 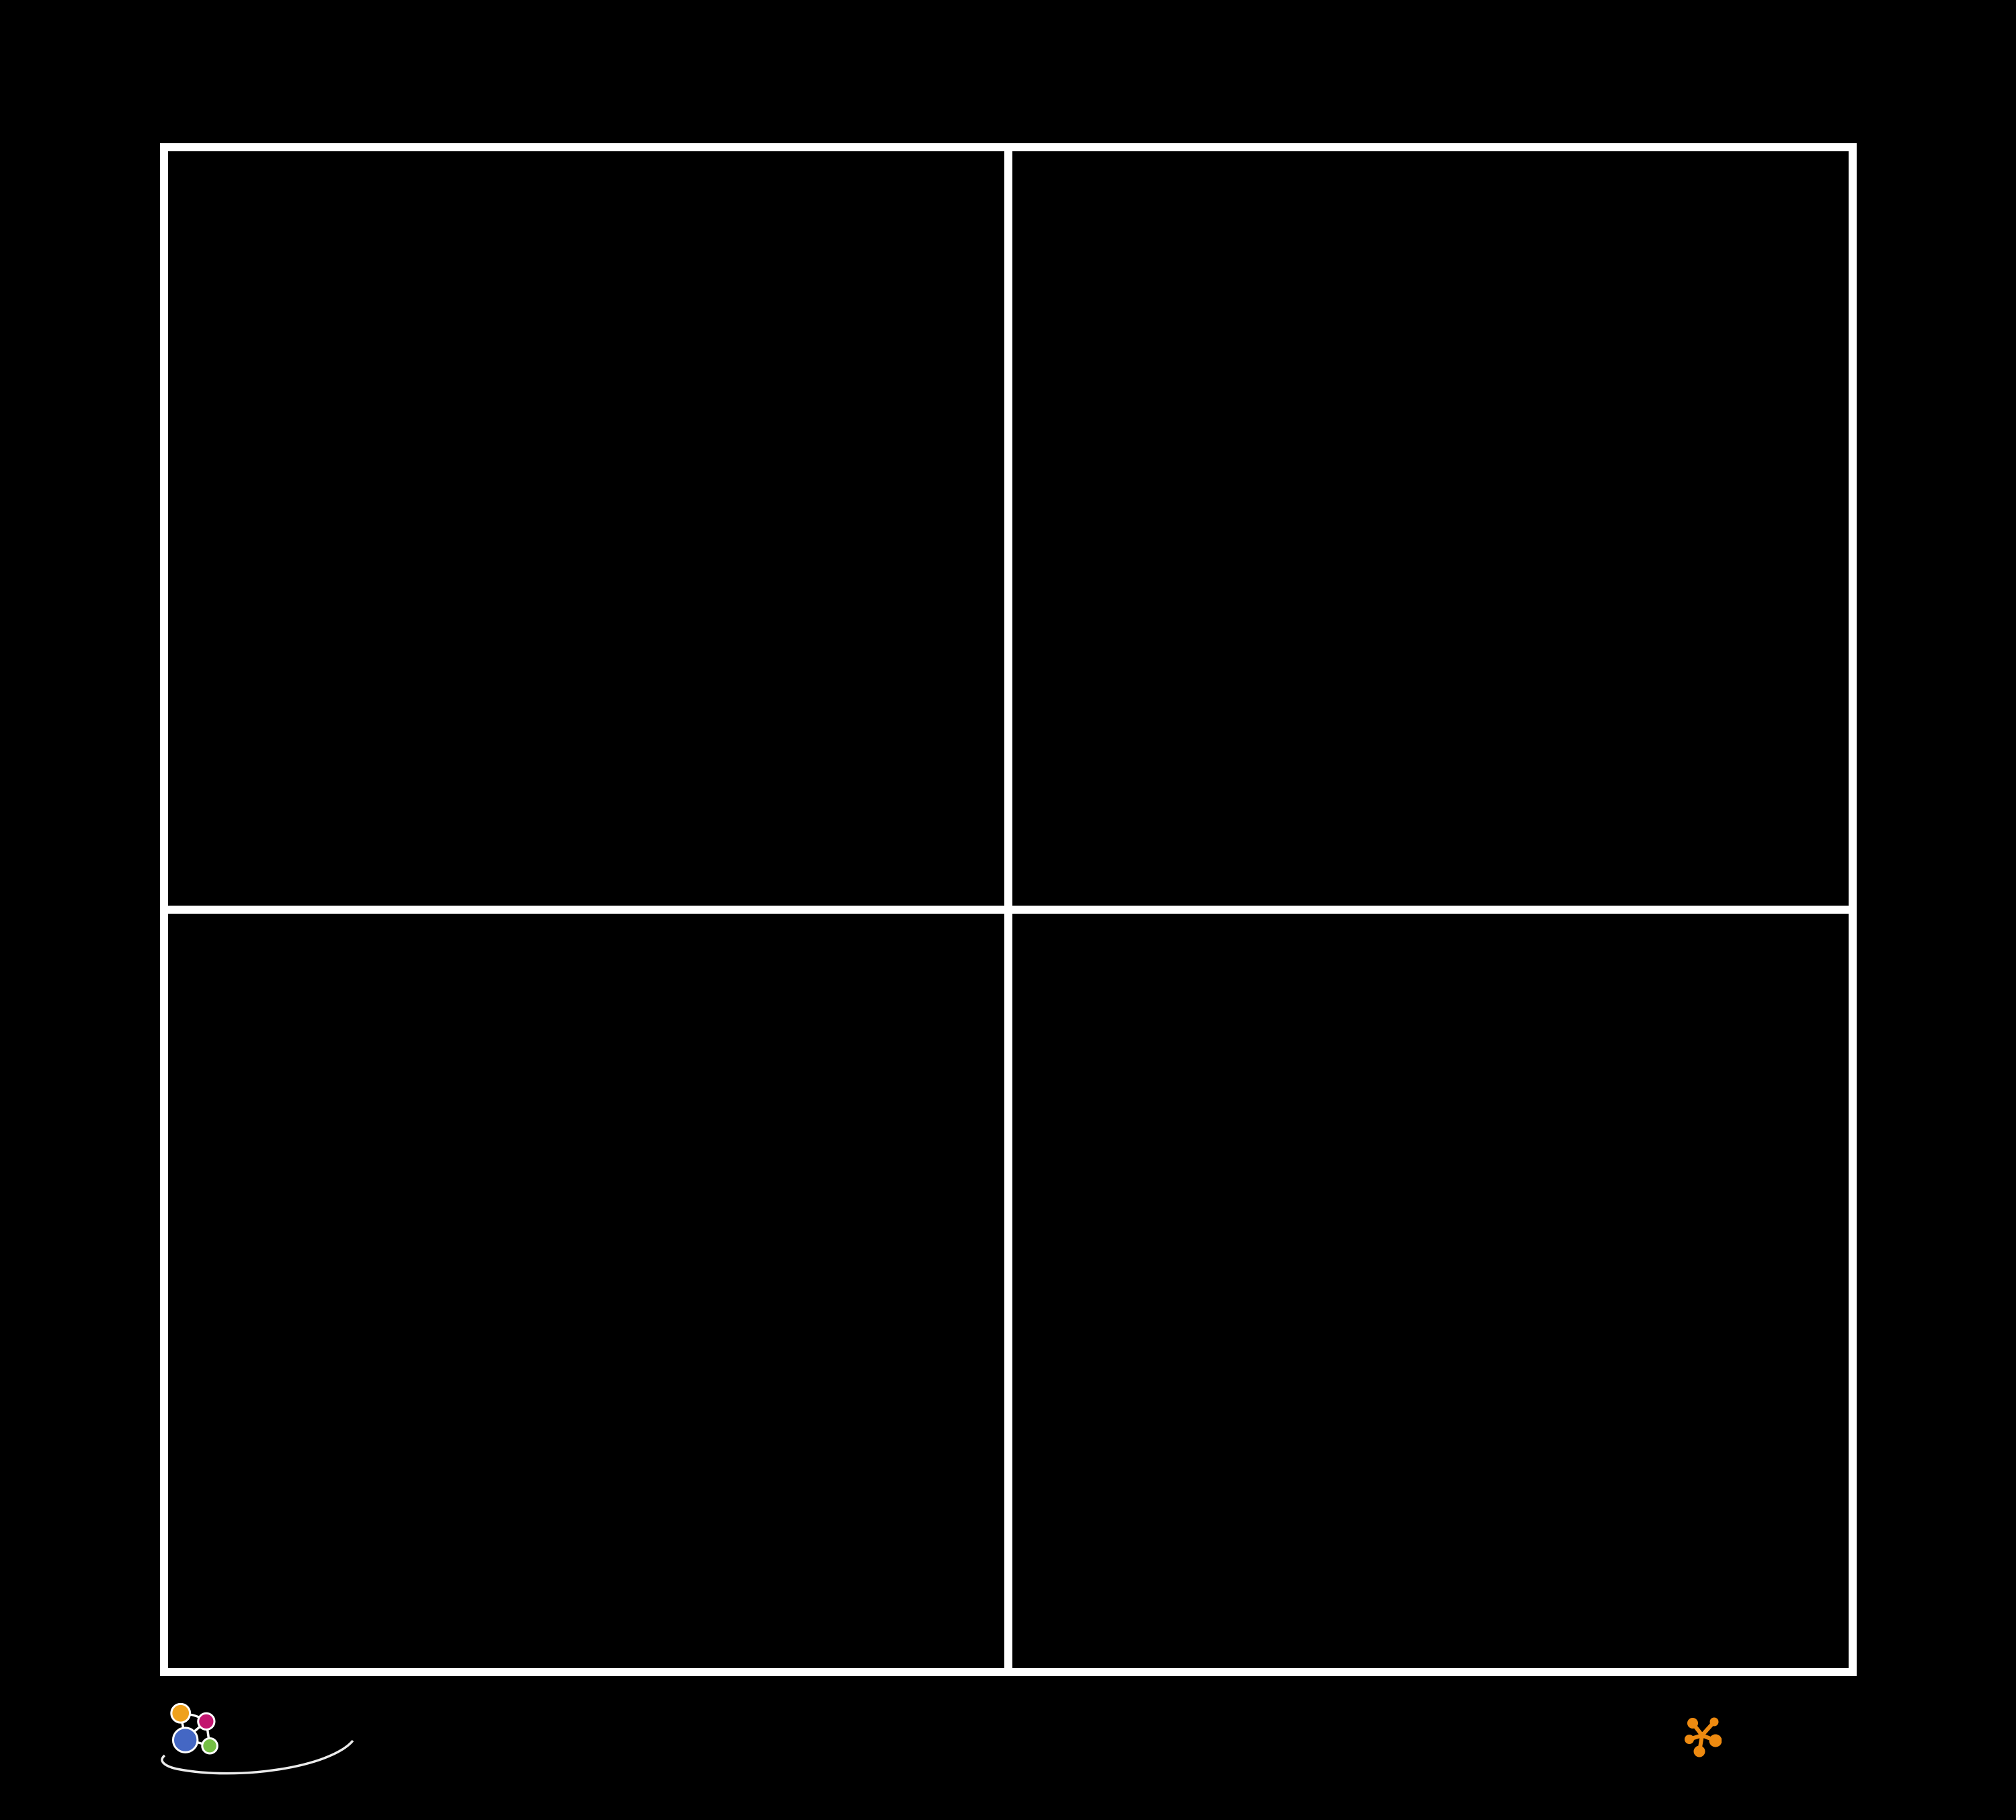 I want to click on cytoscape-logo-icon, so click(x=1703, y=1737).